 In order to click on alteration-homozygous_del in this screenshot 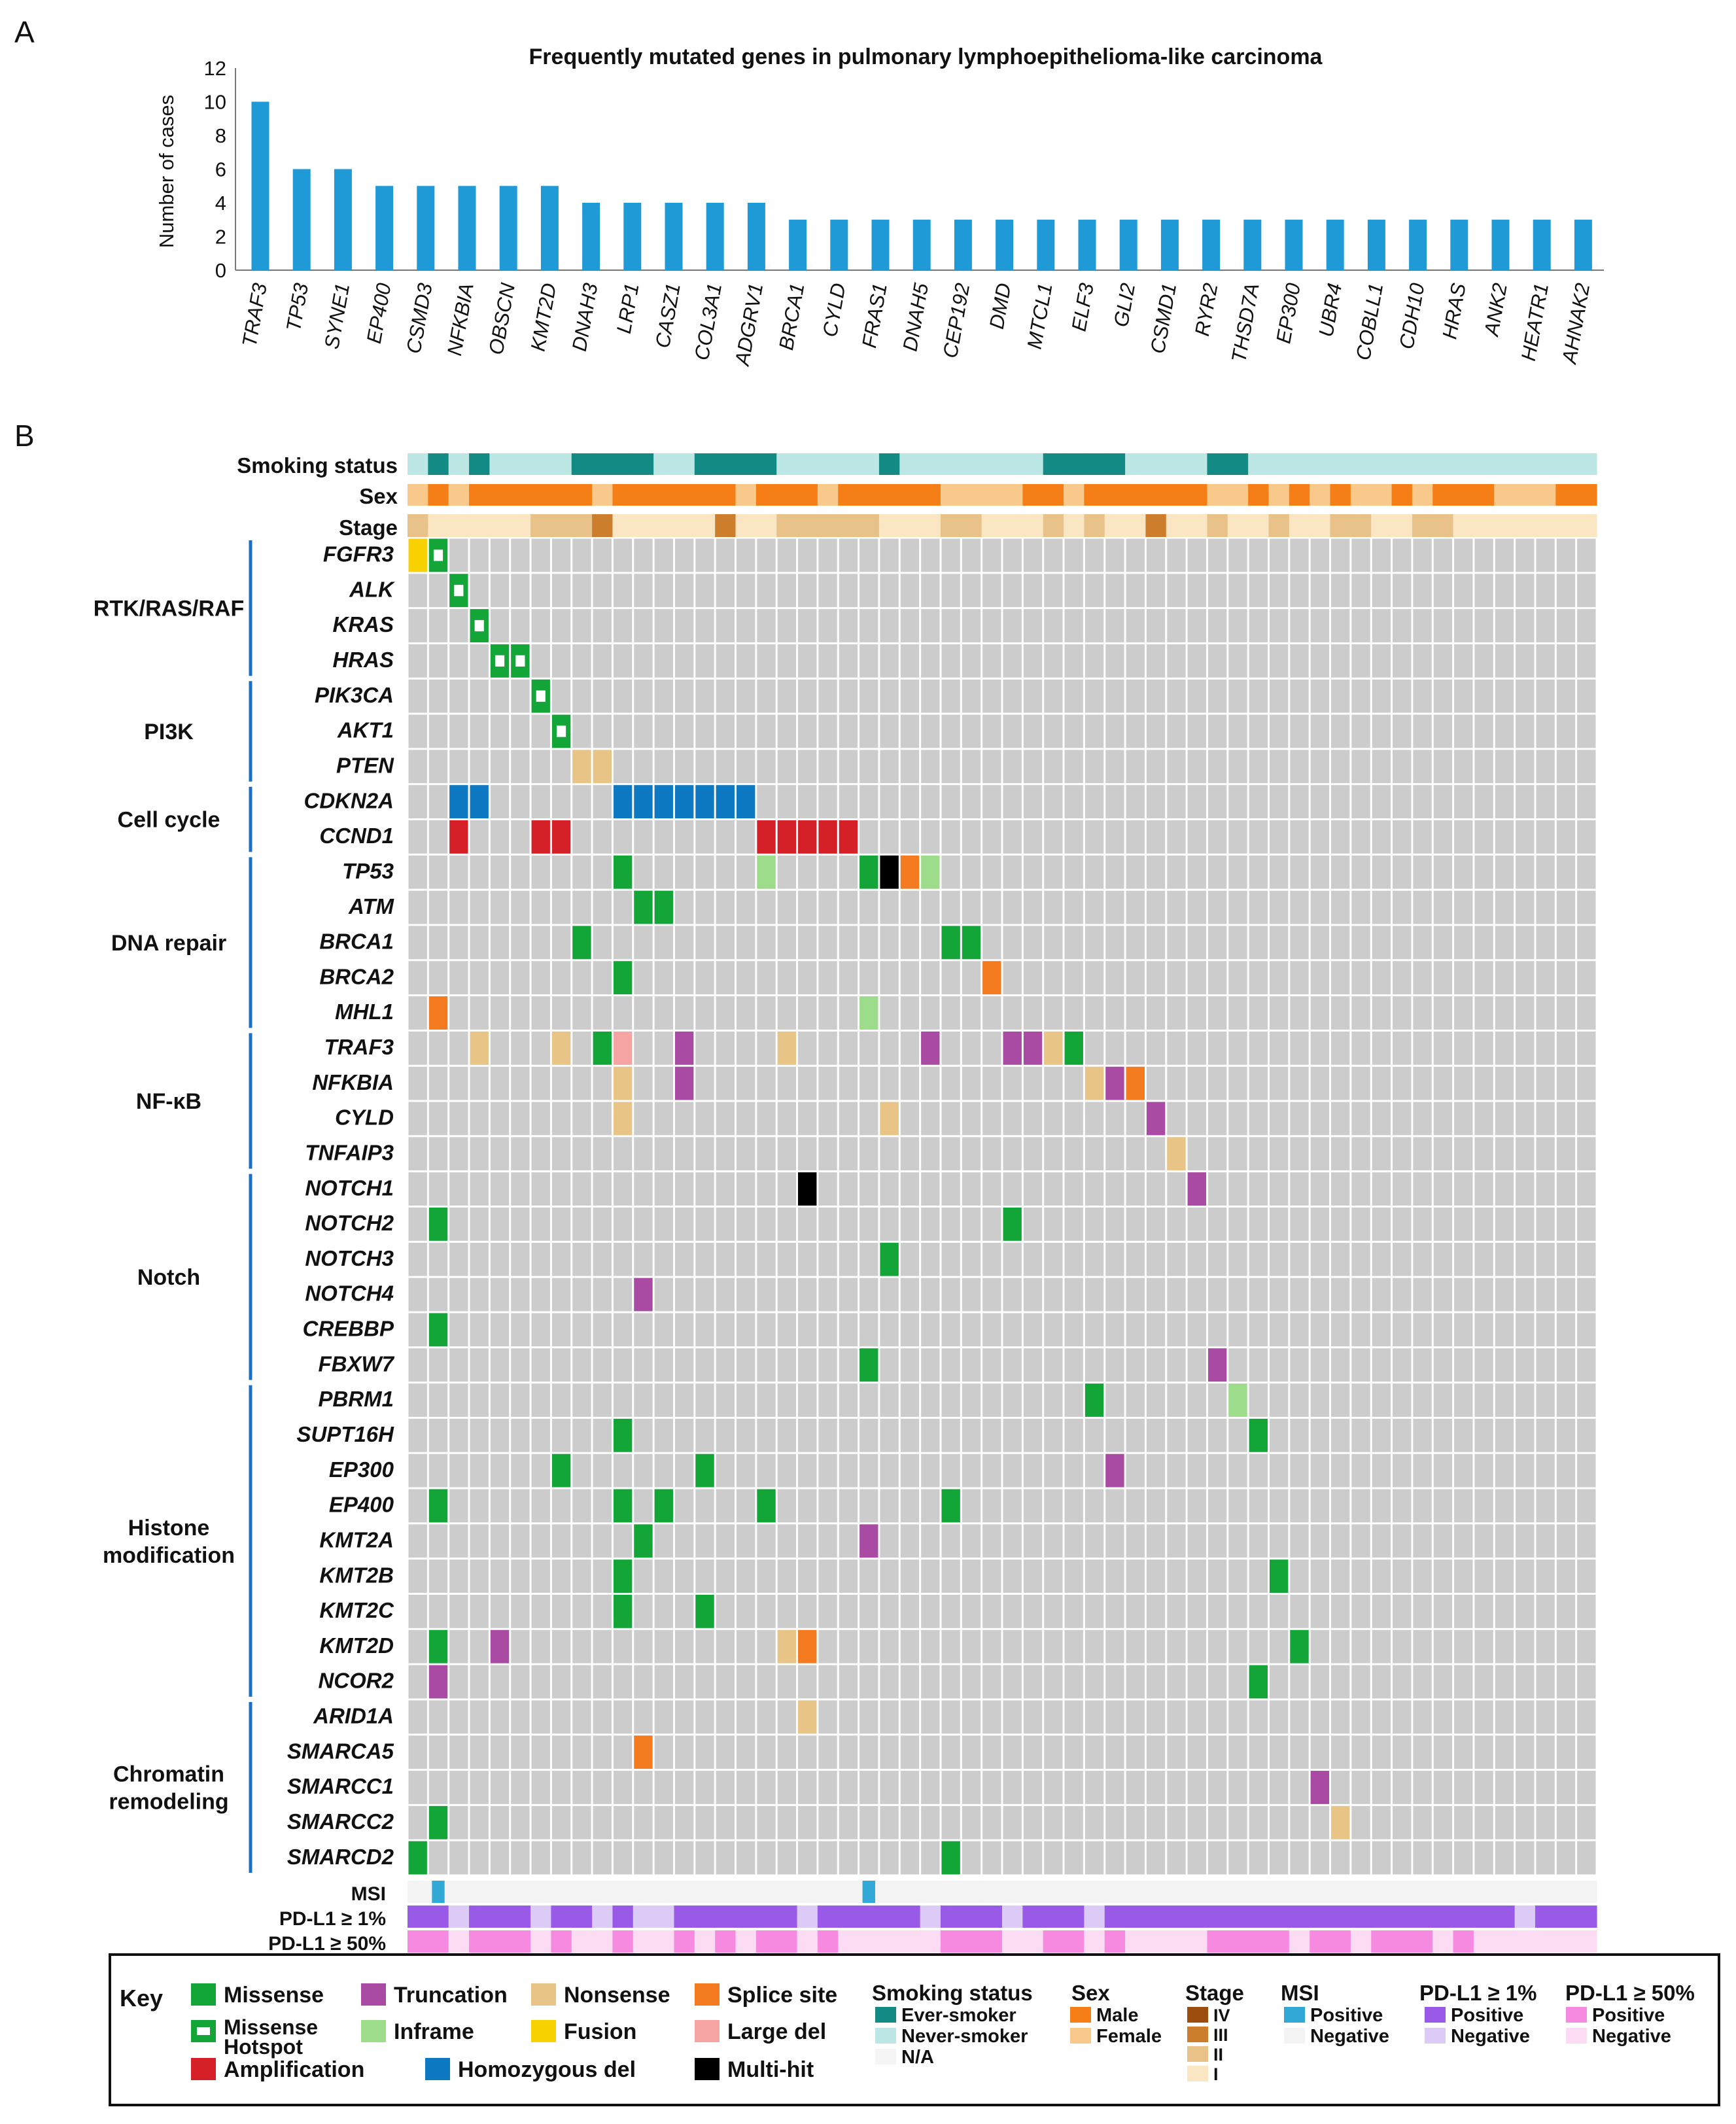, I will do `click(458, 802)`.